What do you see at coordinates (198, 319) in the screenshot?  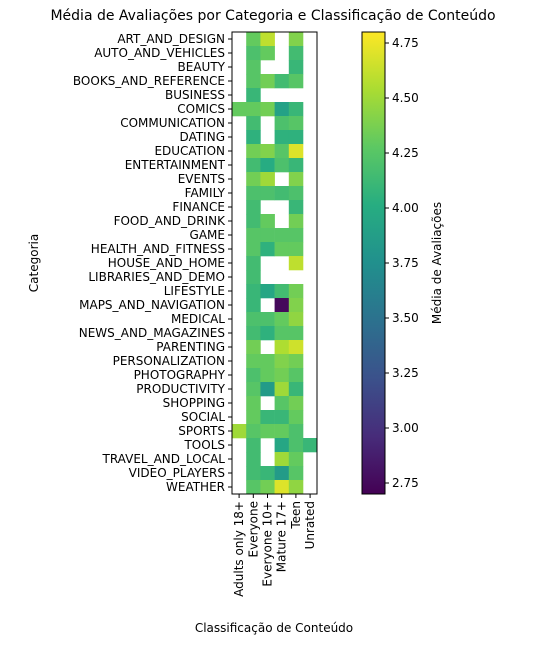 I see `y-tick-label: MEDICAL` at bounding box center [198, 319].